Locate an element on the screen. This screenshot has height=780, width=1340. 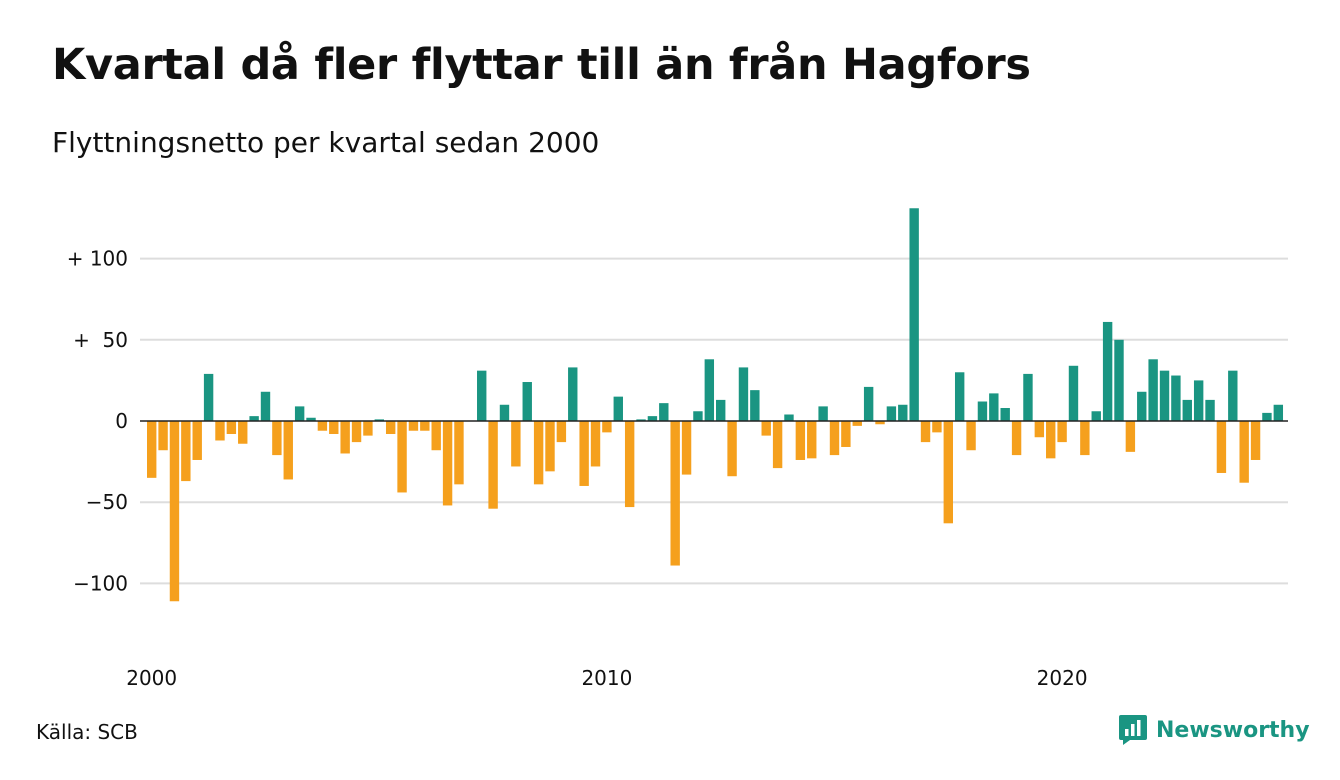
x-axis-ticks: 2000 2010 2020 is located at coordinates (606, 678).